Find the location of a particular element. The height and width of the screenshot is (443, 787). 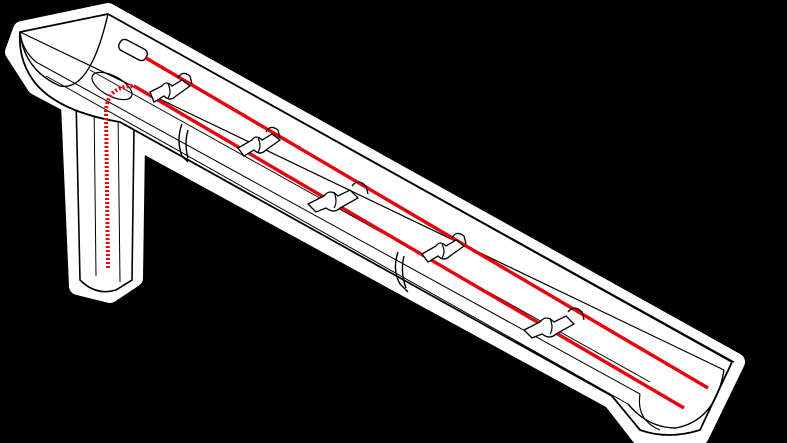

gutter-end-cap-right is located at coordinates (676, 400).